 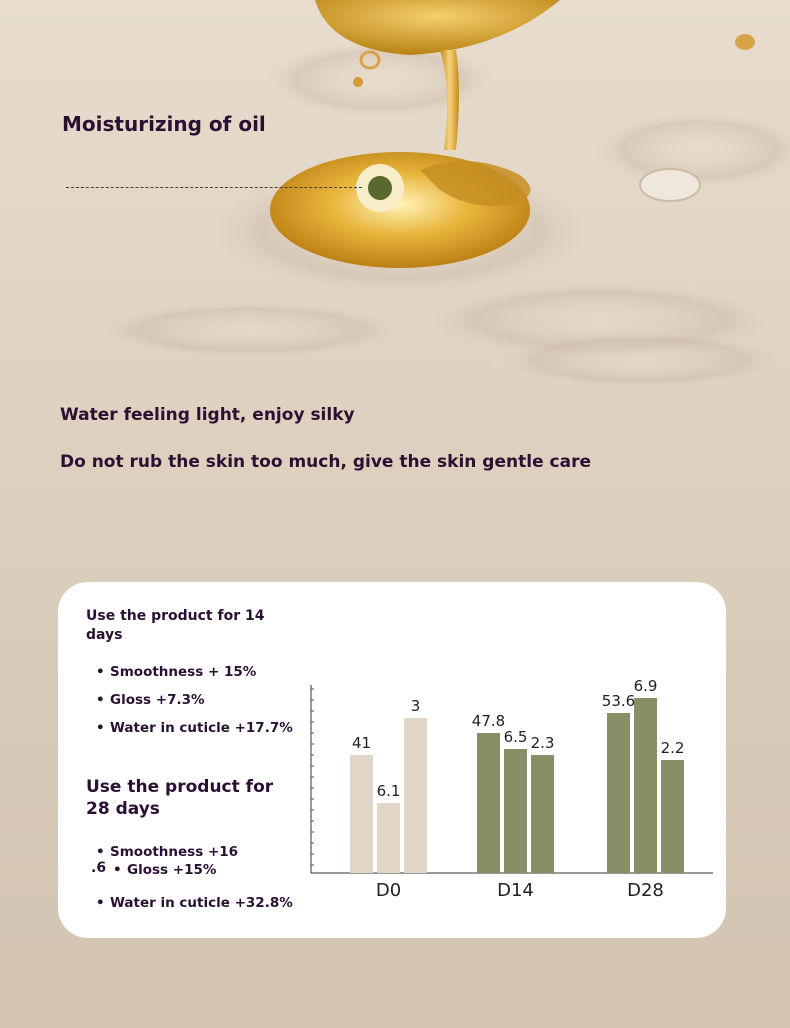 I want to click on stat-28-smoothness: • Smoothness +16, so click(x=167, y=852).